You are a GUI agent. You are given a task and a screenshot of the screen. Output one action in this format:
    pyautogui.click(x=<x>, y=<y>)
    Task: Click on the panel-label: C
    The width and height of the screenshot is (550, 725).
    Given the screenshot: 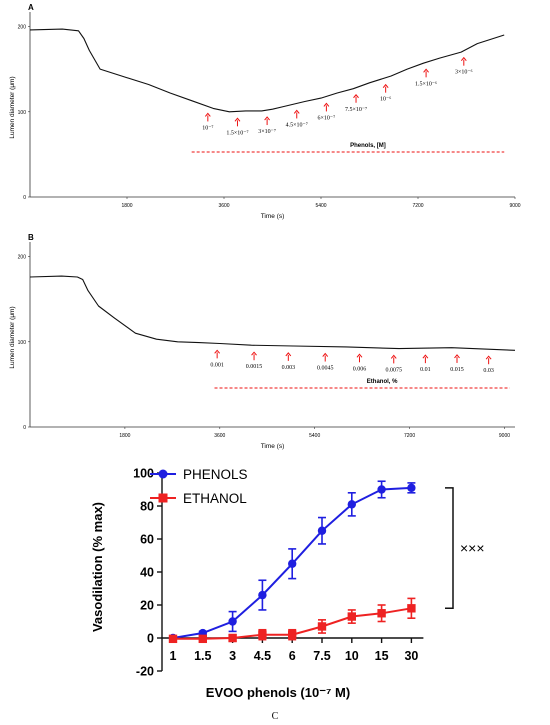 What is the action you would take?
    pyautogui.click(x=275, y=716)
    